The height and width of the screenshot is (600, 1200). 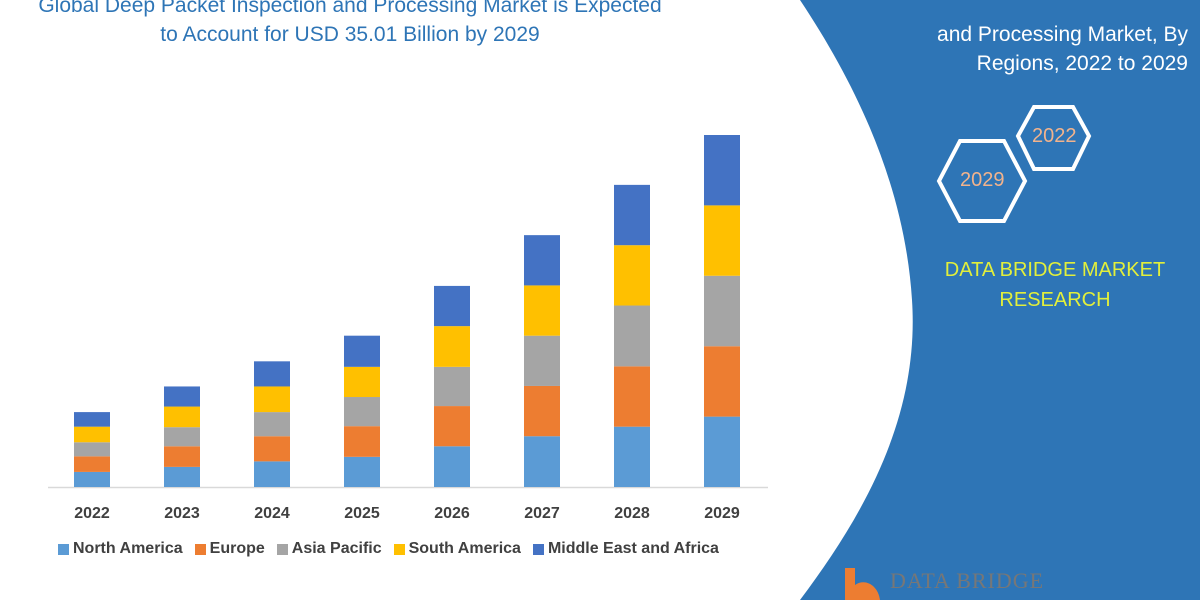 I want to click on legend-item: Europe, so click(x=229, y=549).